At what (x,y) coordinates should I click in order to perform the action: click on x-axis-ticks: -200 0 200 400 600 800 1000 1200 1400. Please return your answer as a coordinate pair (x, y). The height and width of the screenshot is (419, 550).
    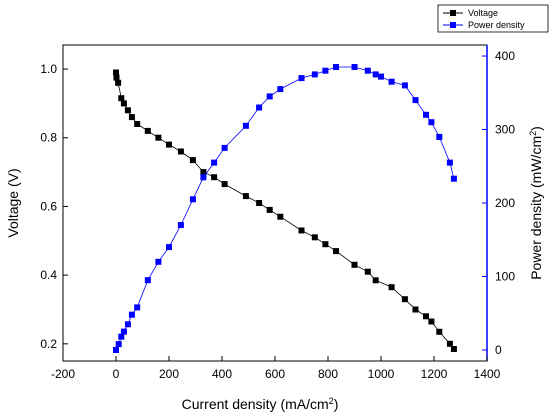
    Looking at the image, I should click on (276, 368).